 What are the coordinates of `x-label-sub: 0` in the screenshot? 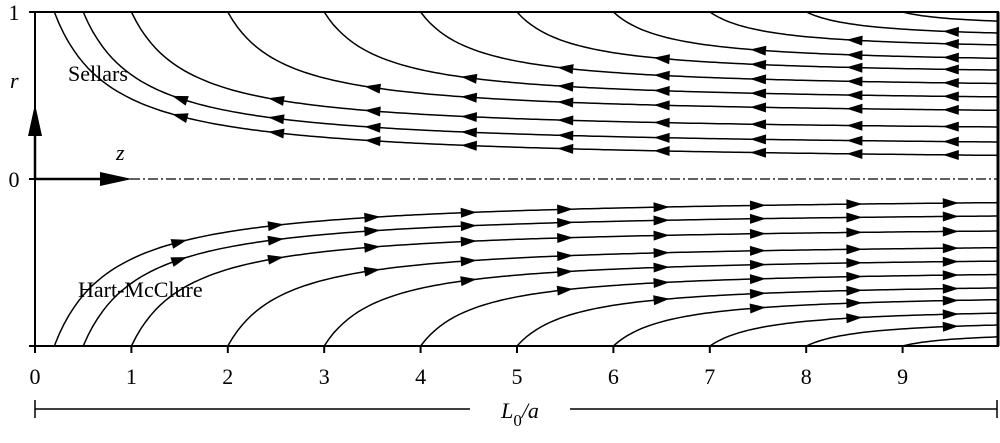 It's located at (517, 420).